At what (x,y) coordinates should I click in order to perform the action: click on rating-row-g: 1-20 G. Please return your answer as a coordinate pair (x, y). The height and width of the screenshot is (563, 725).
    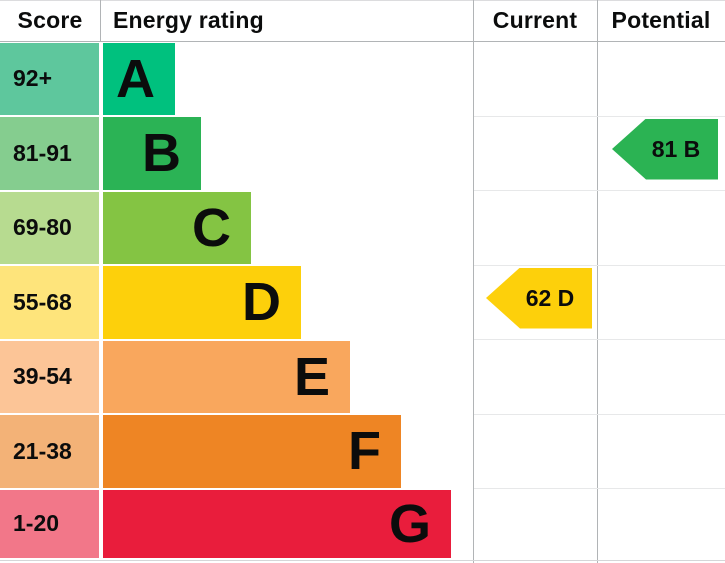
    Looking at the image, I should click on (362, 523).